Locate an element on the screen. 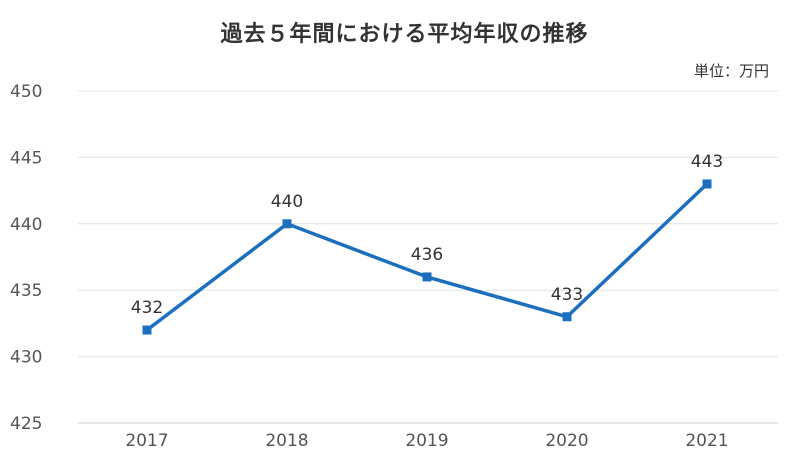 The image size is (809, 470). y-tick-label: 445 is located at coordinates (26, 158).